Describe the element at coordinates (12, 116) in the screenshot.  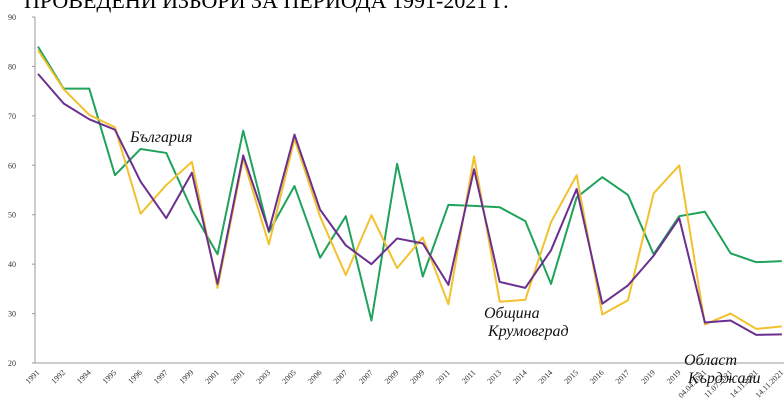
I see `y-tick-label: 70` at that location.